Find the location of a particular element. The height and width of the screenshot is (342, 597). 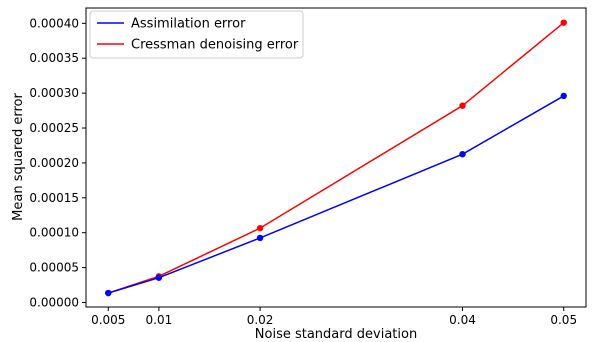

x-tick-label: 0.05 is located at coordinates (563, 320).